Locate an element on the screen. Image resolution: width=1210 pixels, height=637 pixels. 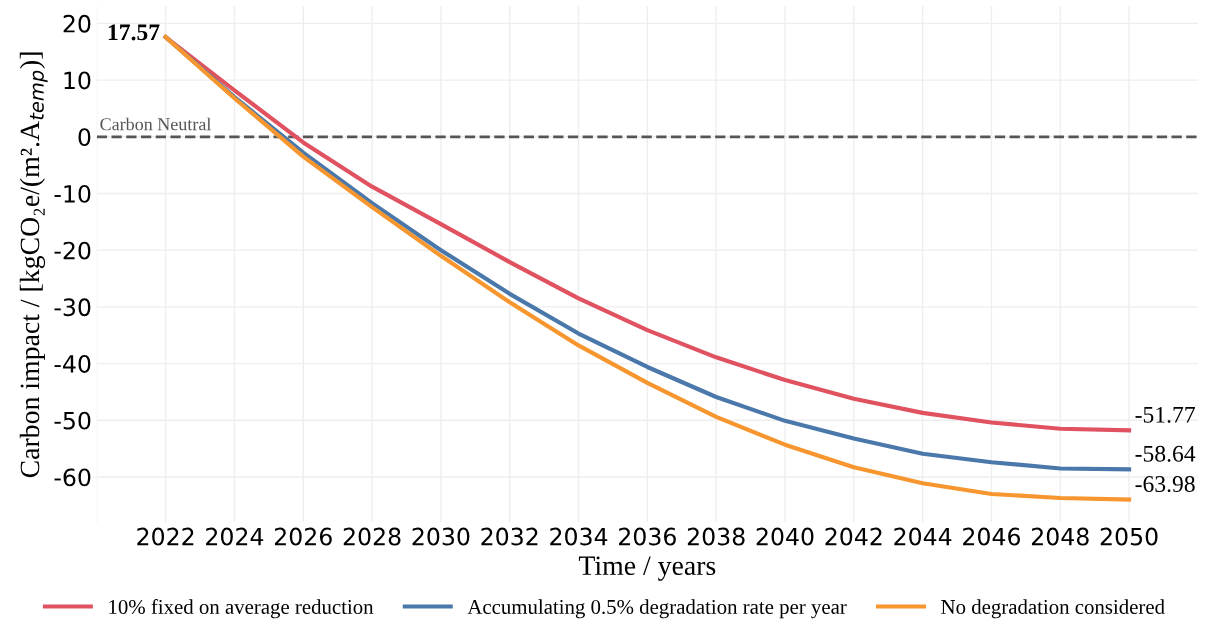
y-tick-label: -30 is located at coordinates (72, 307).